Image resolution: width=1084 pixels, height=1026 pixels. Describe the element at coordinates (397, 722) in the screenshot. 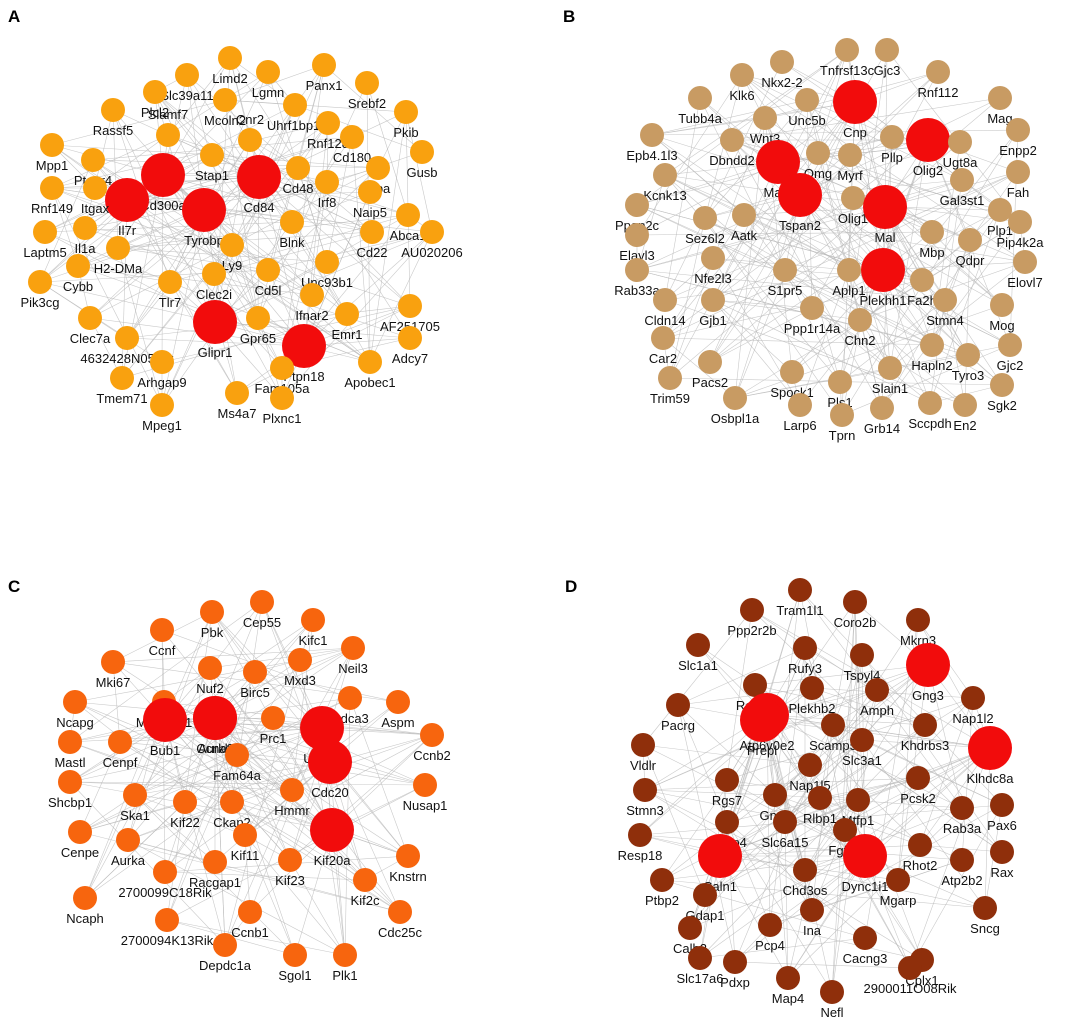

I see `gene-label: Aspm` at that location.